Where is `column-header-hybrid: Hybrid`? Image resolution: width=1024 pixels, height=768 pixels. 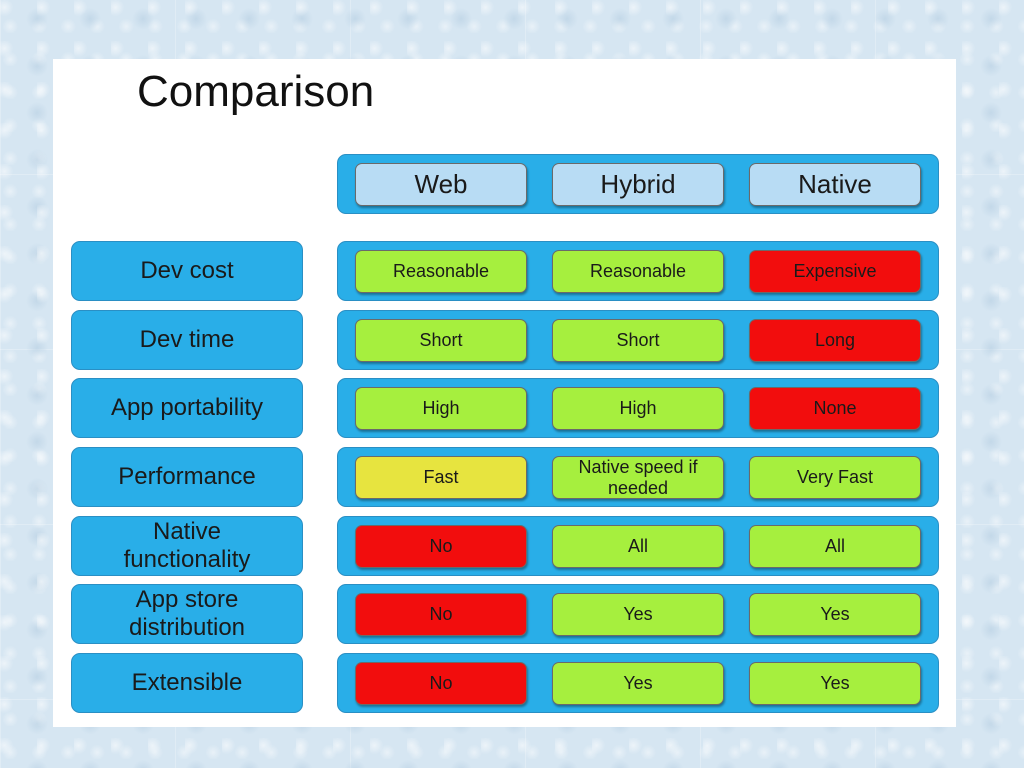
column-header-hybrid: Hybrid is located at coordinates (638, 184).